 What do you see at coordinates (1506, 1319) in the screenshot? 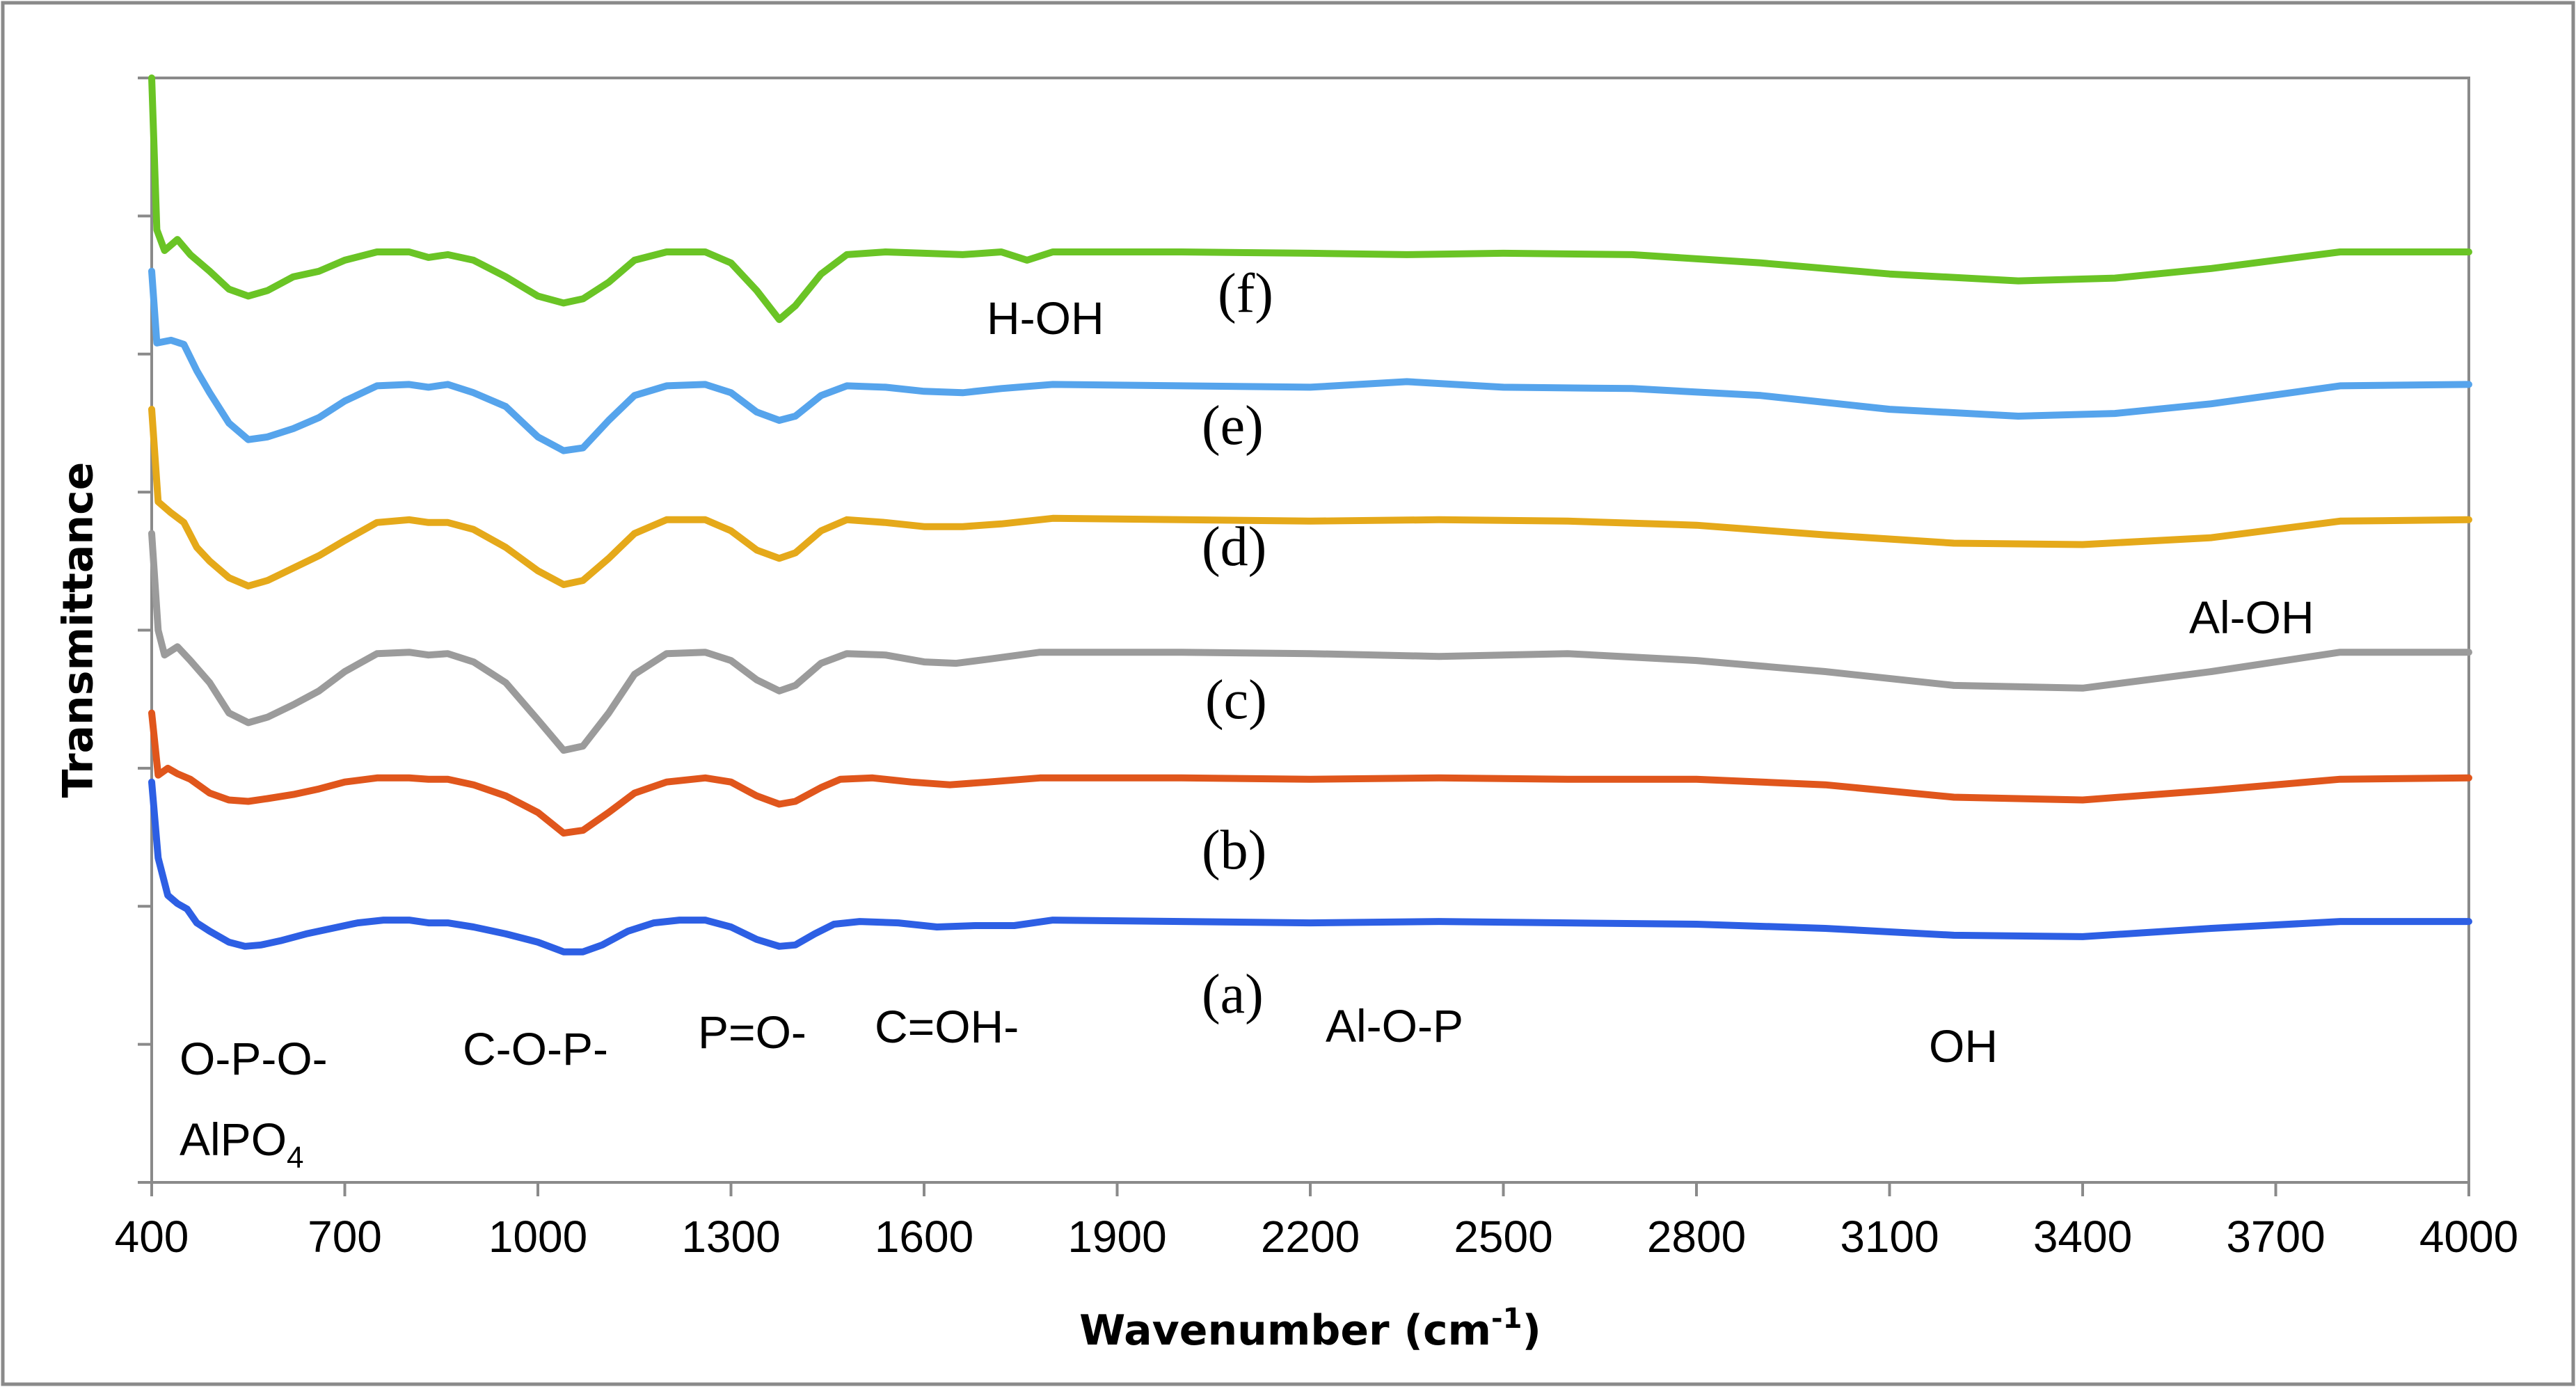
I see `x-axis-title-superscript: -1` at bounding box center [1506, 1319].